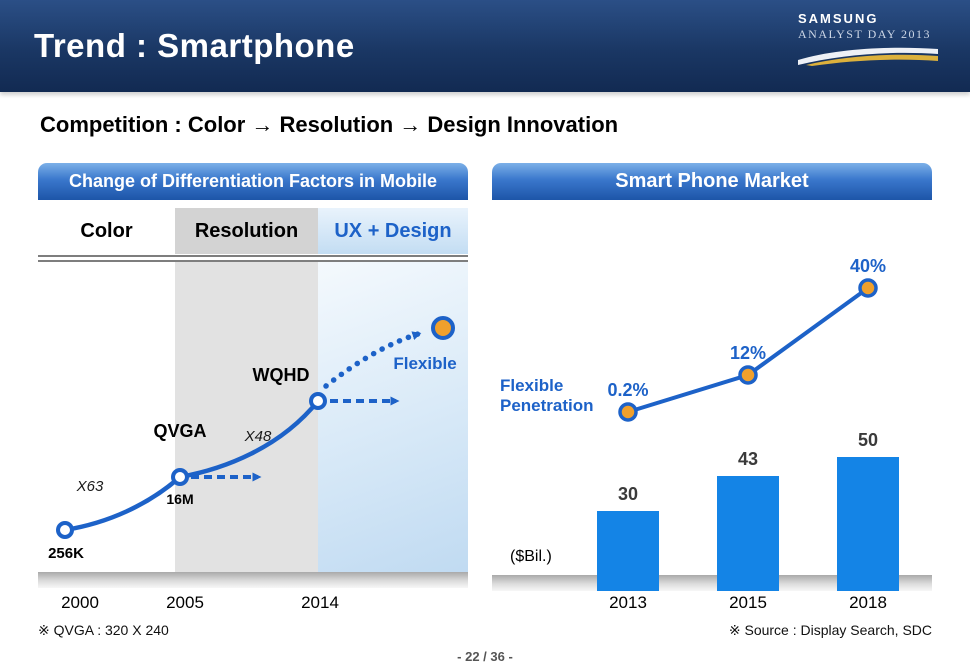  What do you see at coordinates (66, 553) in the screenshot?
I see `milestone-label-256k: 256K` at bounding box center [66, 553].